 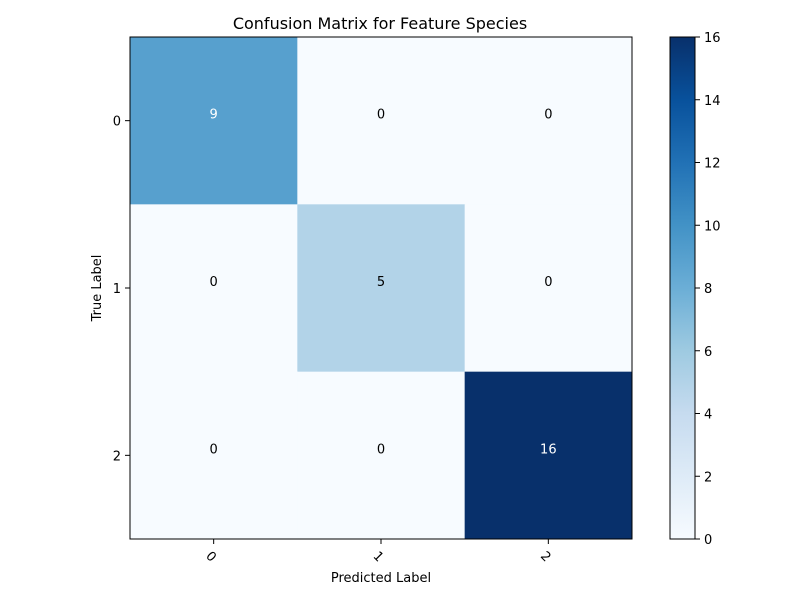 I want to click on colorbar-tick-label: 6, so click(x=708, y=352).